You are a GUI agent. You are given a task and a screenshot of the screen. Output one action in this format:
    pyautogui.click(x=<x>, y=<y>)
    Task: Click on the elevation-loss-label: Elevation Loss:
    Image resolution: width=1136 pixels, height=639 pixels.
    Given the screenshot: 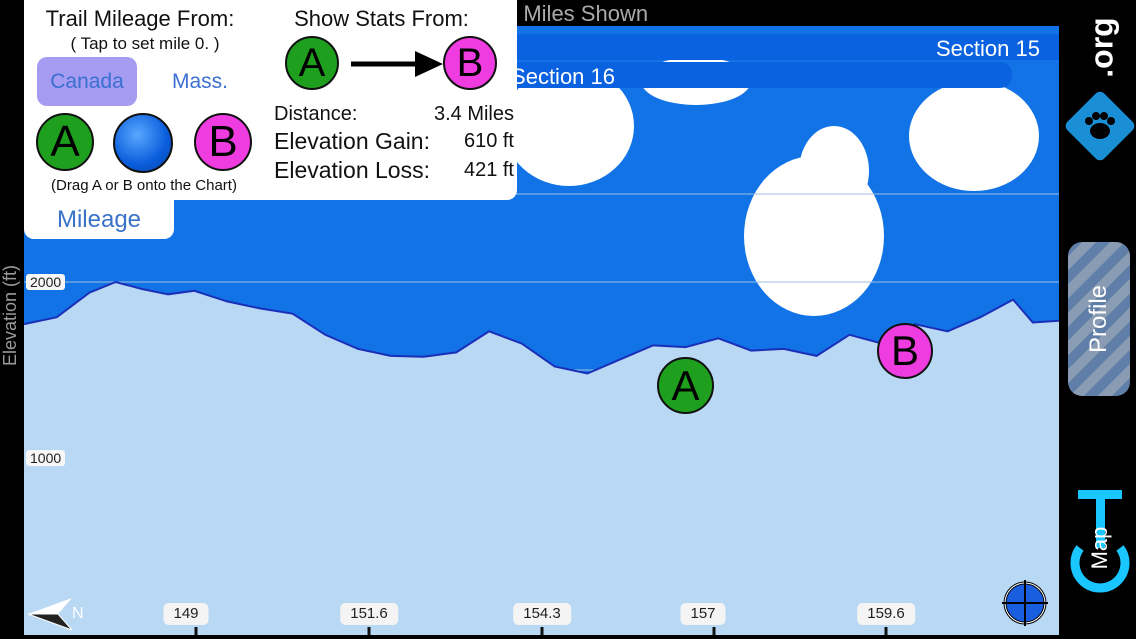 What is the action you would take?
    pyautogui.click(x=352, y=170)
    